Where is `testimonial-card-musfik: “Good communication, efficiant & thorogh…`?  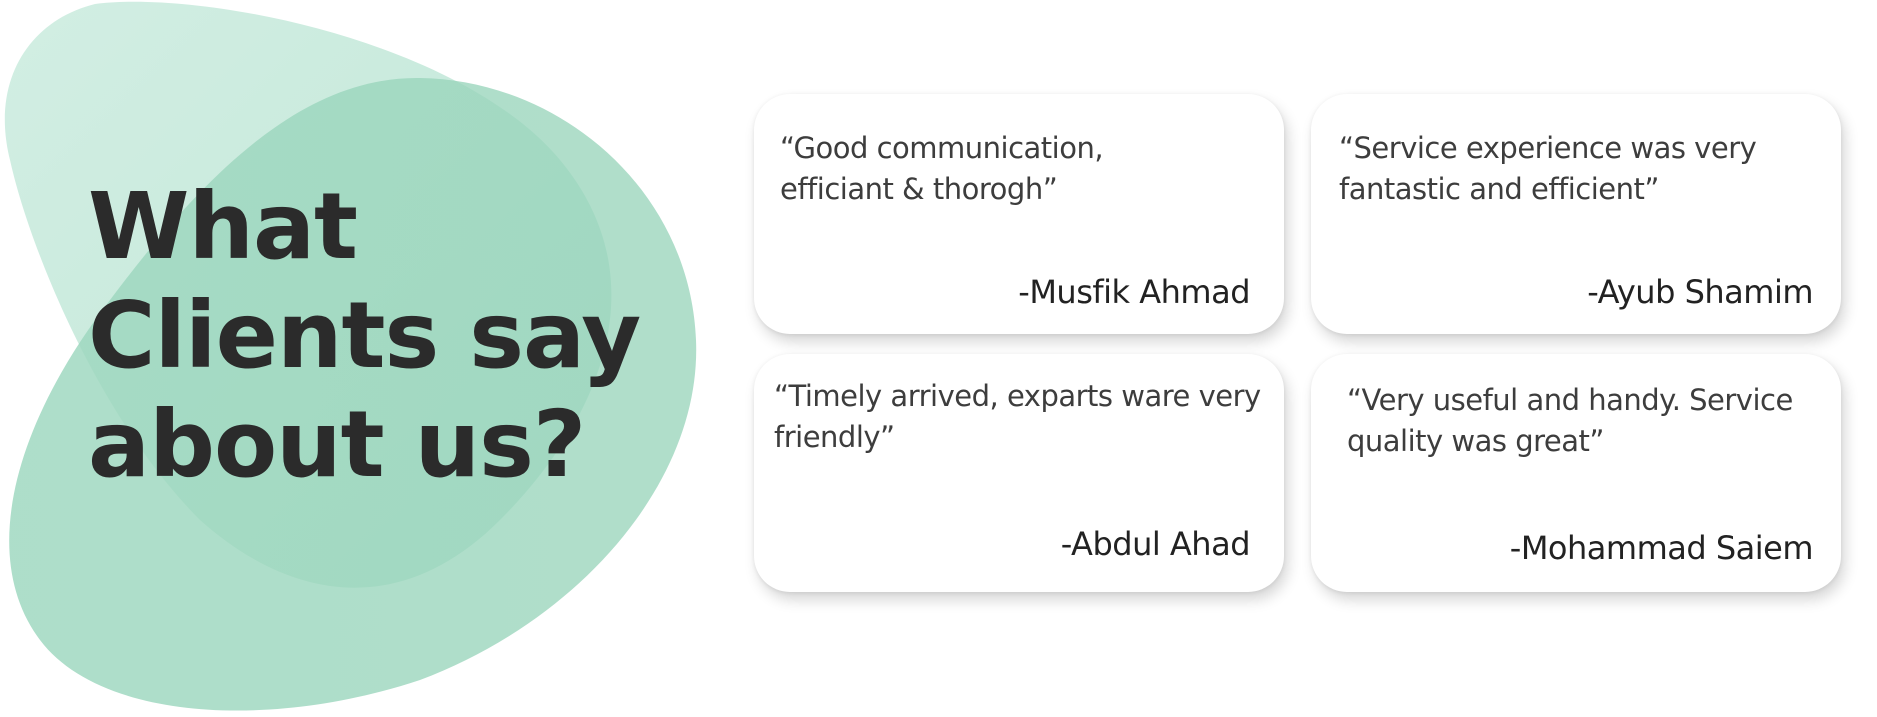 testimonial-card-musfik: “Good communication, efficiant & thorogh… is located at coordinates (1019, 214).